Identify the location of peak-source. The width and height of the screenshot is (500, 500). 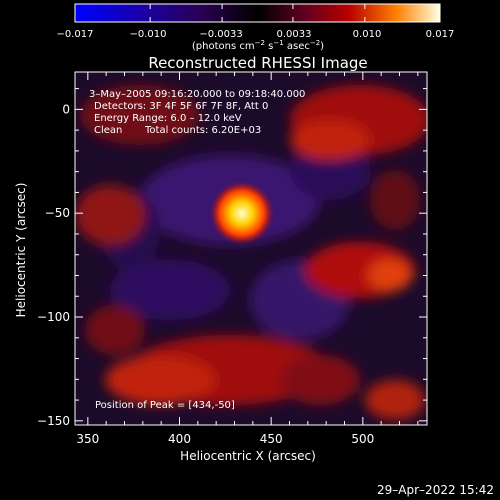
(241, 213).